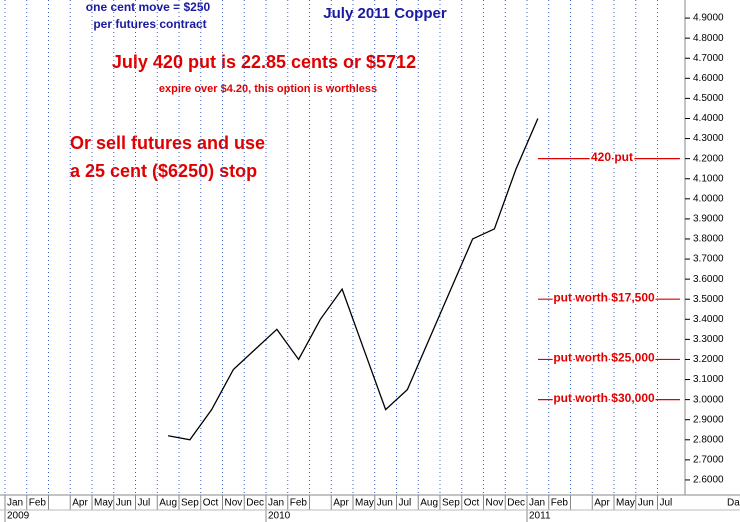 Image resolution: width=740 pixels, height=522 pixels. What do you see at coordinates (604, 398) in the screenshot?
I see `level-label: put worth $30,000` at bounding box center [604, 398].